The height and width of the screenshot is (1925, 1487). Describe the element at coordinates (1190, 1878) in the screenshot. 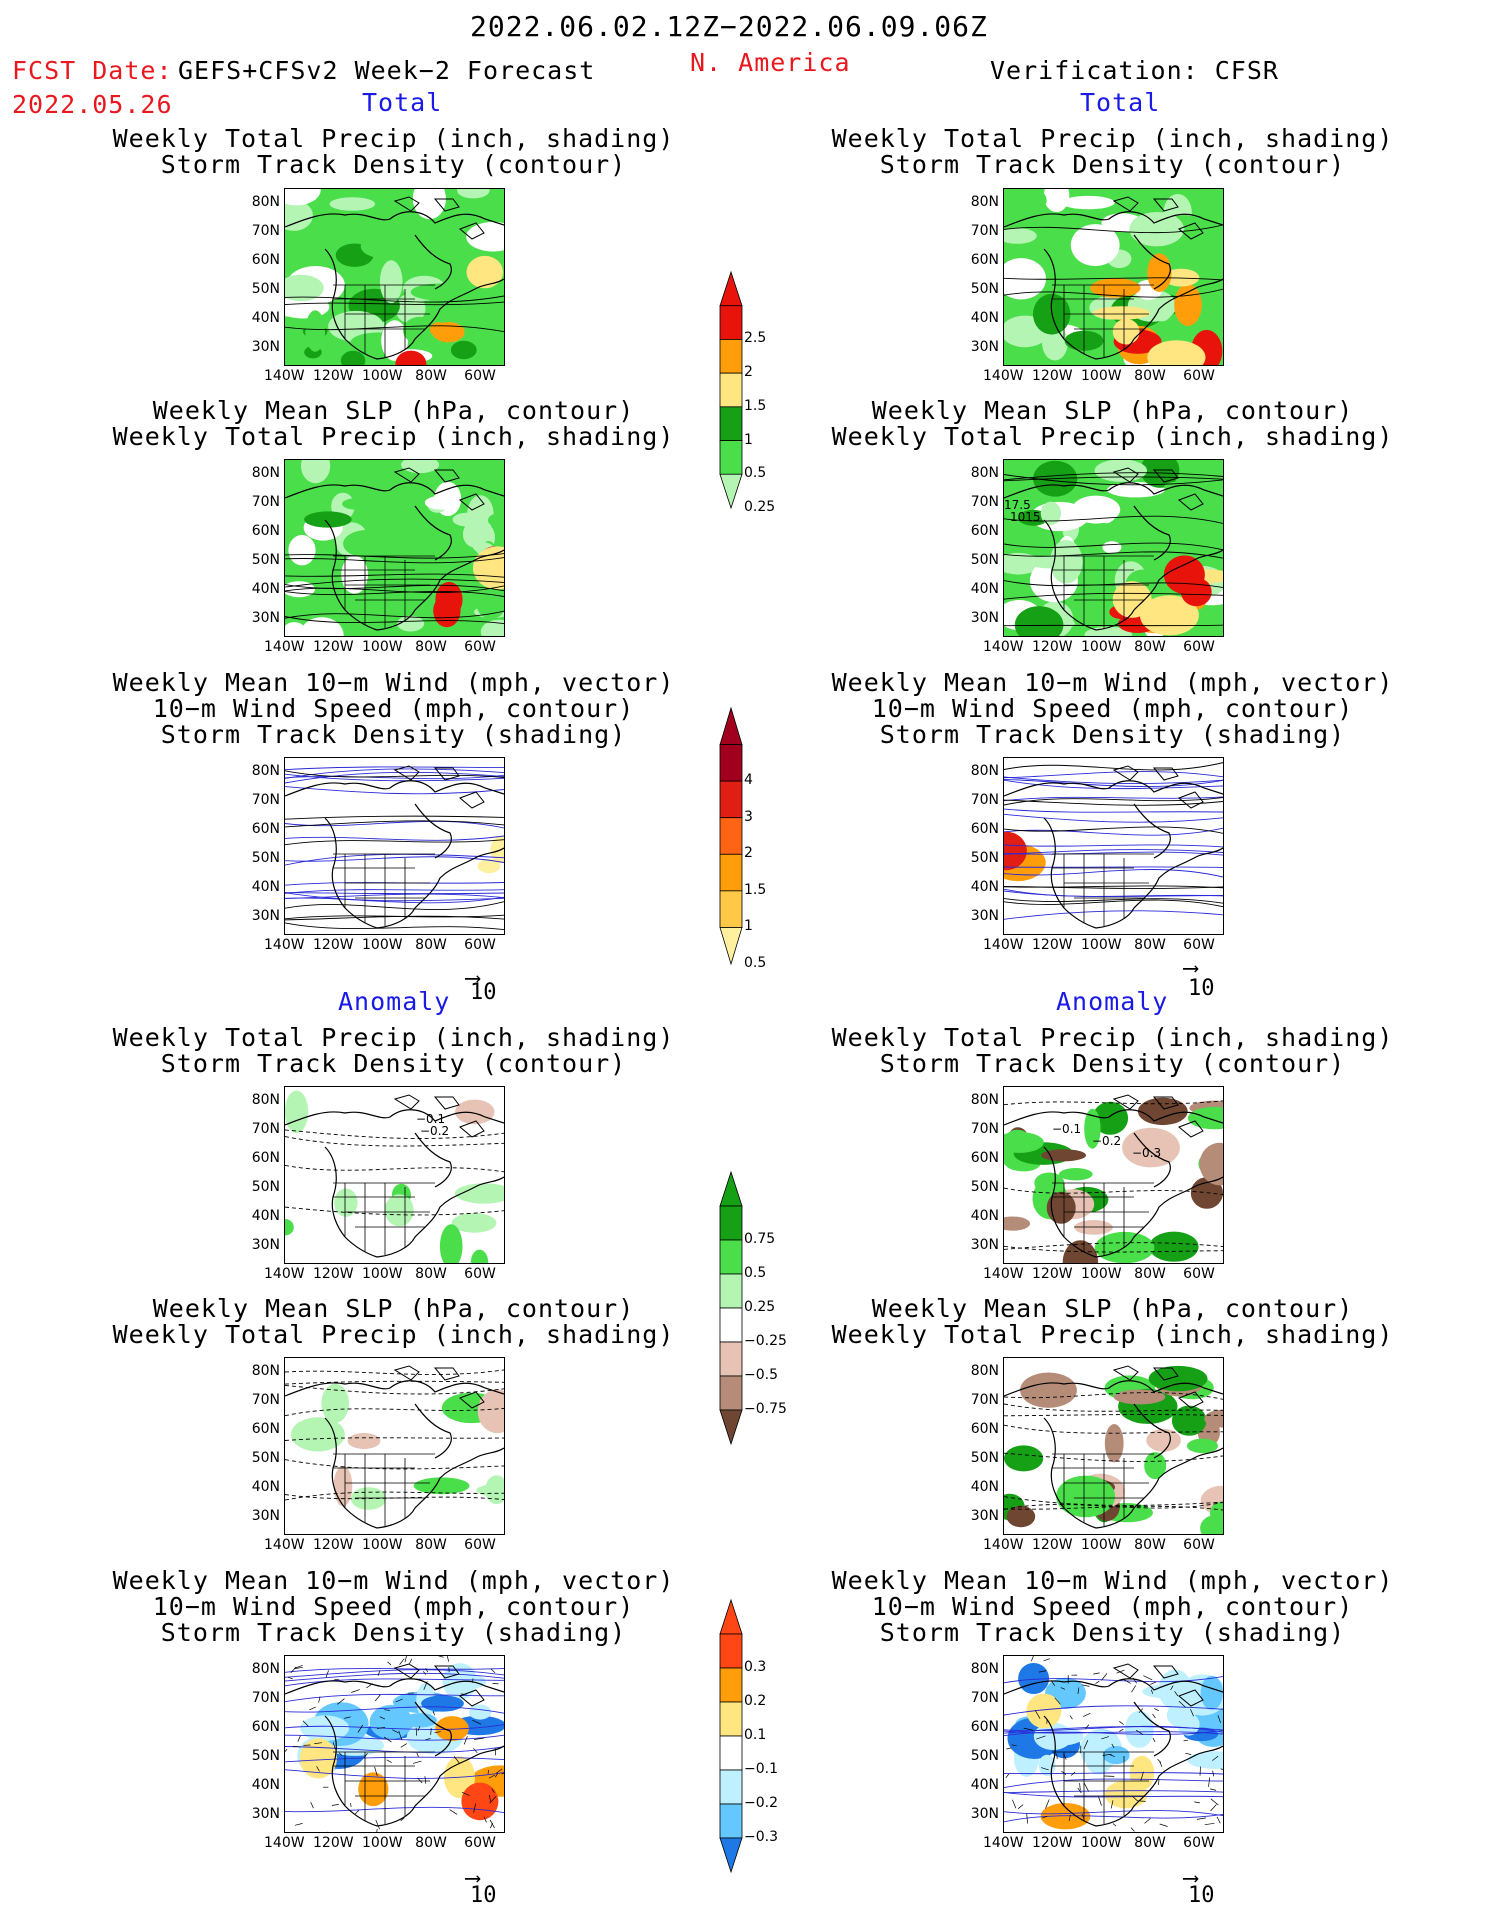

I see `vector-ref-4: ⟶` at that location.